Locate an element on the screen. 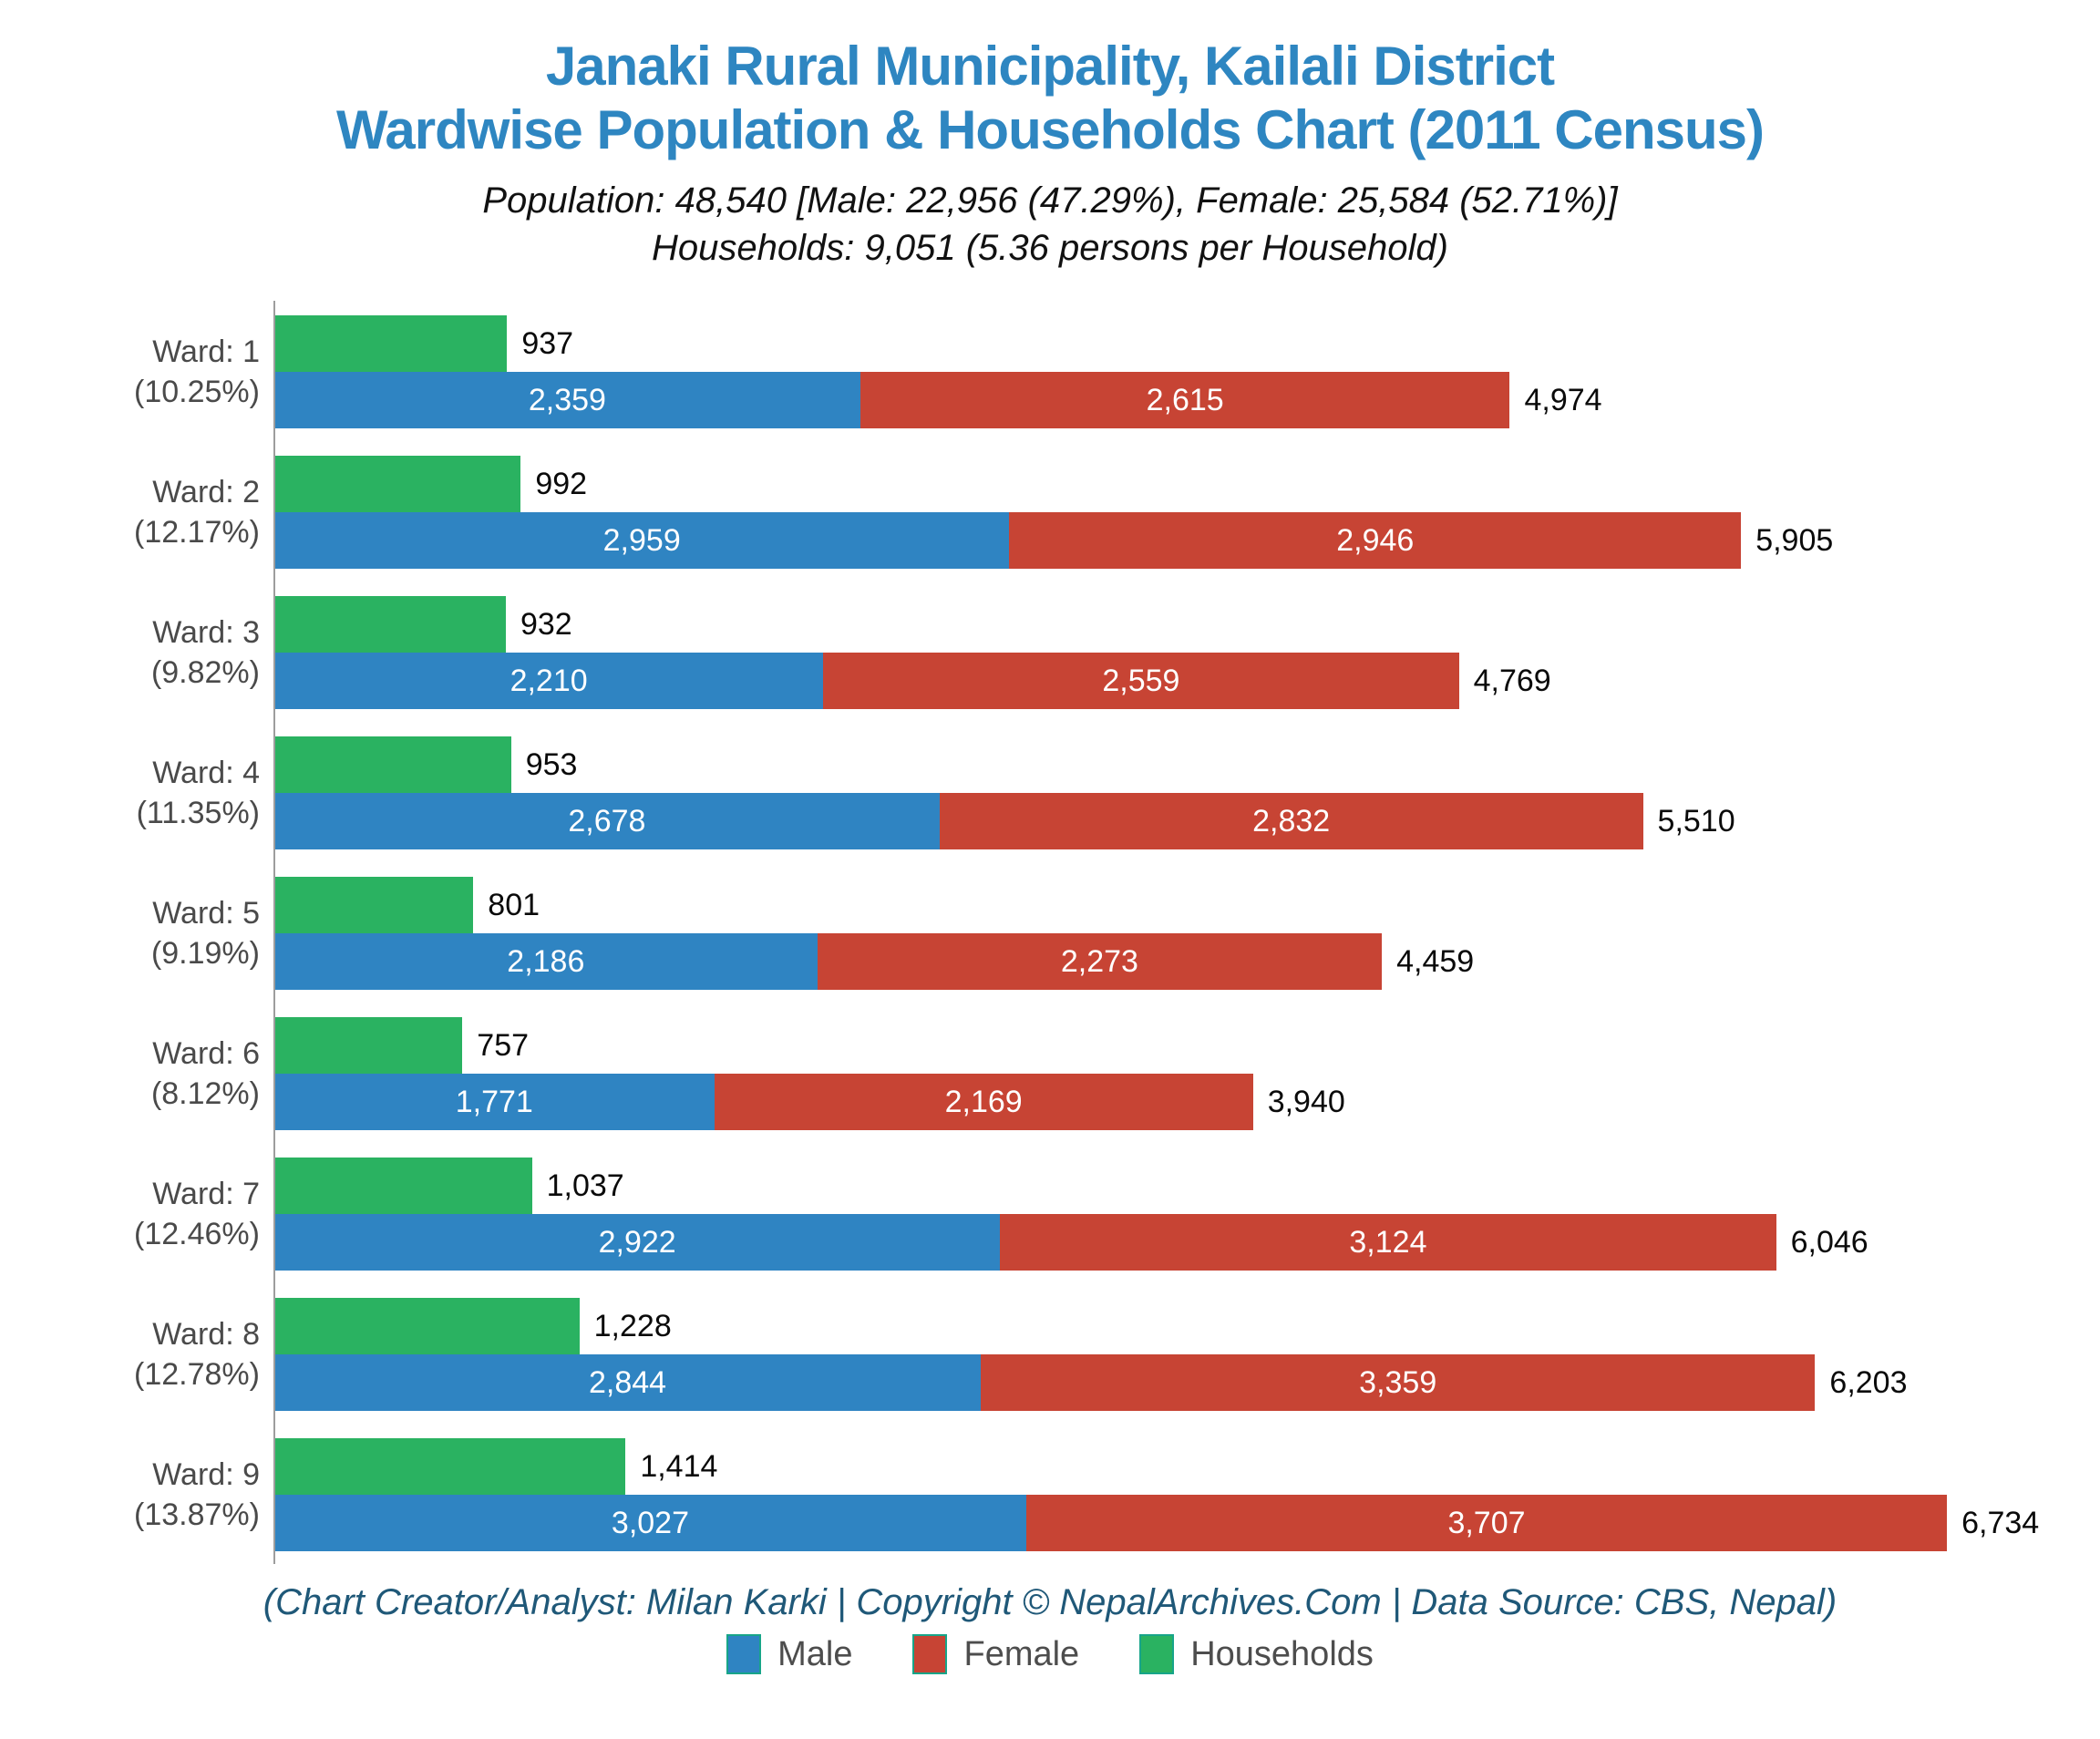 This screenshot has height=1739, width=2100. female-value: 2,559 is located at coordinates (1141, 681).